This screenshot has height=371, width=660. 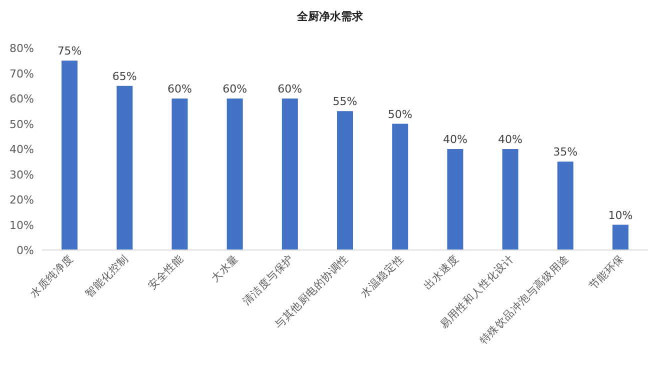 I want to click on y-tick-label: 60%, so click(x=22, y=99).